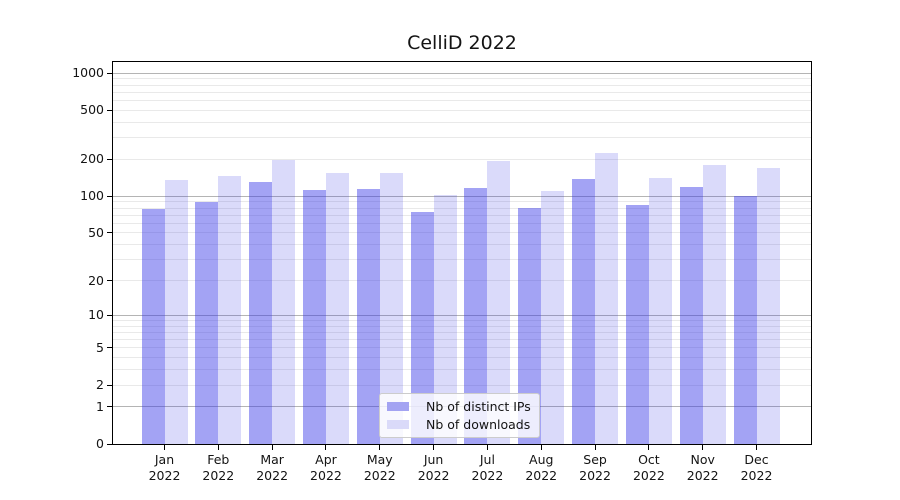 The width and height of the screenshot is (900, 500). Describe the element at coordinates (218, 447) in the screenshot. I see `x-tick-feb-2022` at that location.